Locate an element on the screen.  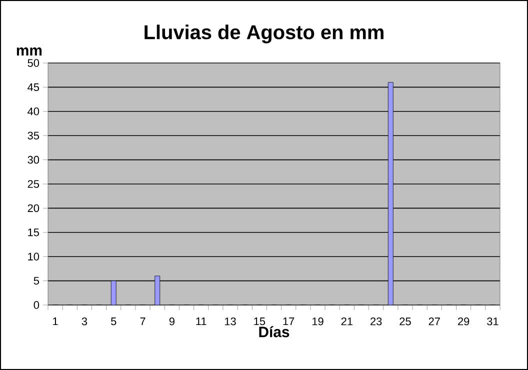
x-tick-label: 29 is located at coordinates (464, 322).